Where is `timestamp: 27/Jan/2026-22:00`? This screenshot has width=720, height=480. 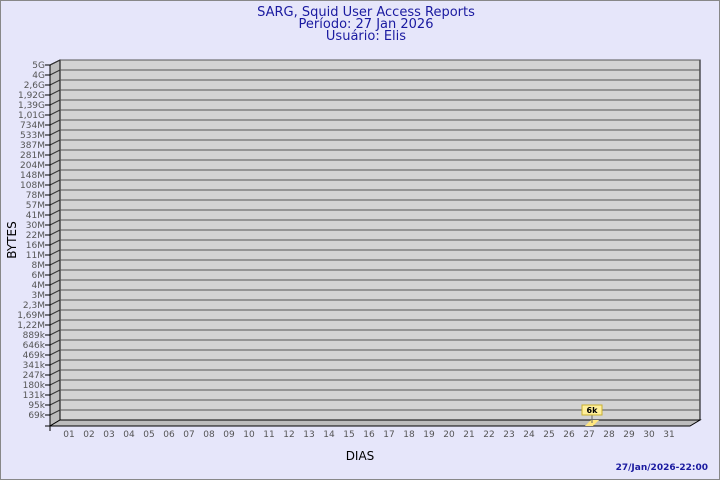
timestamp: 27/Jan/2026-22:00 is located at coordinates (662, 468).